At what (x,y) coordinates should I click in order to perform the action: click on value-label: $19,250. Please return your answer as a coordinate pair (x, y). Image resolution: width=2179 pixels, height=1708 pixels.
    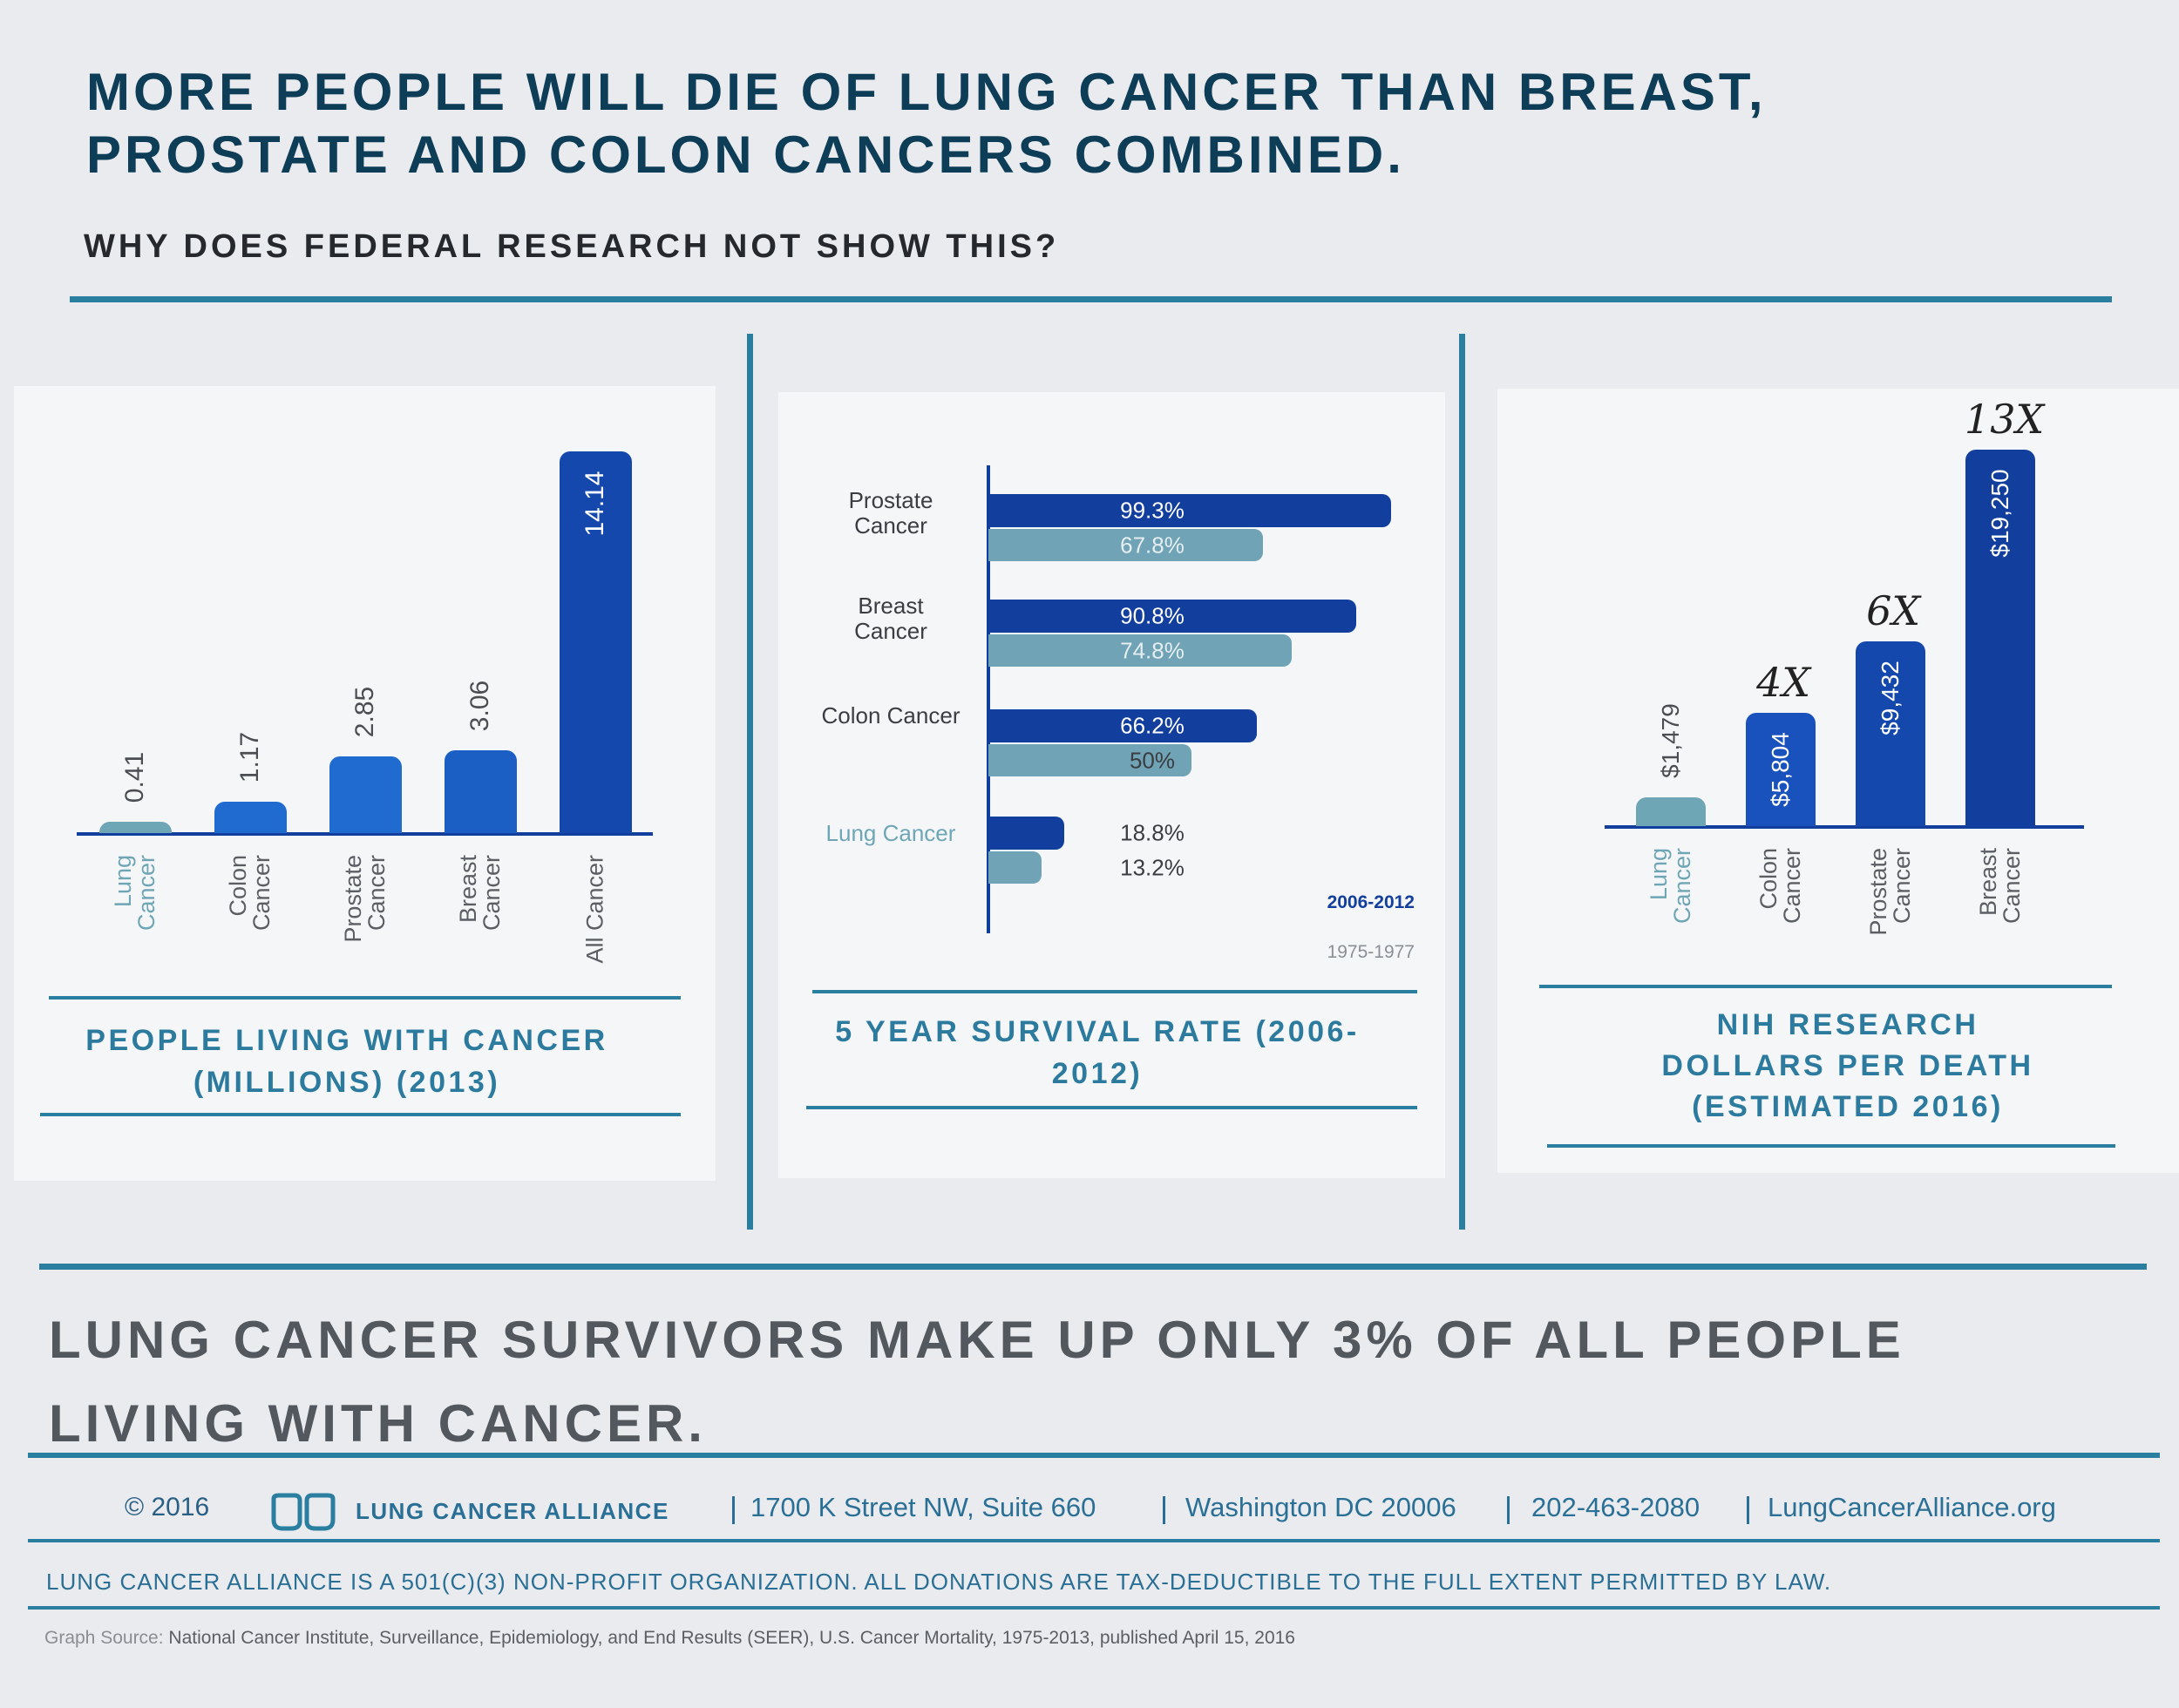
    Looking at the image, I should click on (2000, 513).